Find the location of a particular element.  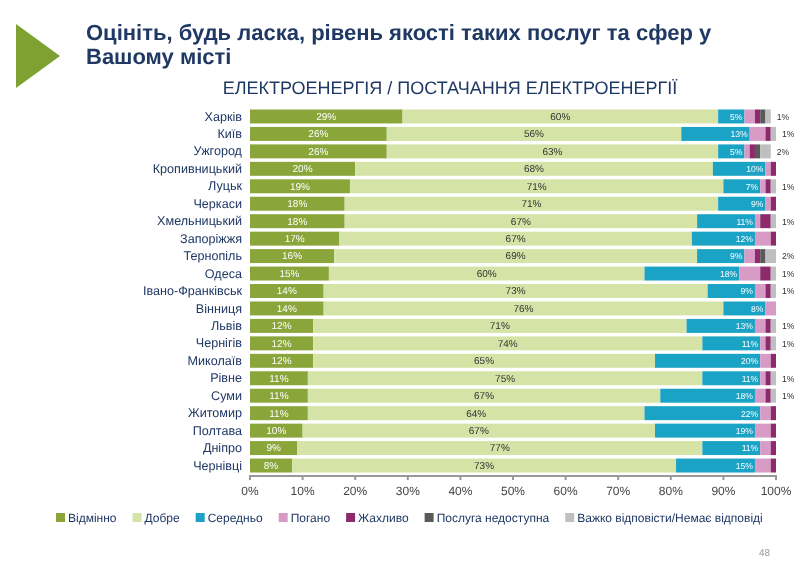

chart-title: Оцініть, будь ласка, рівень якості таких послуг та сфер у Вашому місті is located at coordinates (399, 46).